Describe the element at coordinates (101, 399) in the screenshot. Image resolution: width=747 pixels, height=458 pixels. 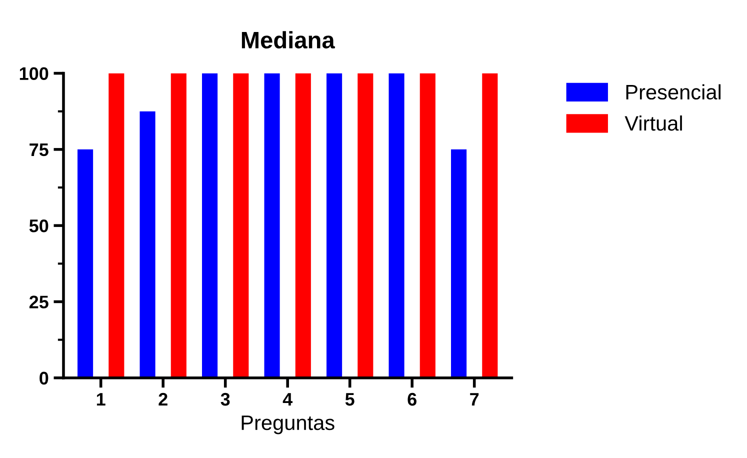
I see `x-tick-label: 1` at that location.